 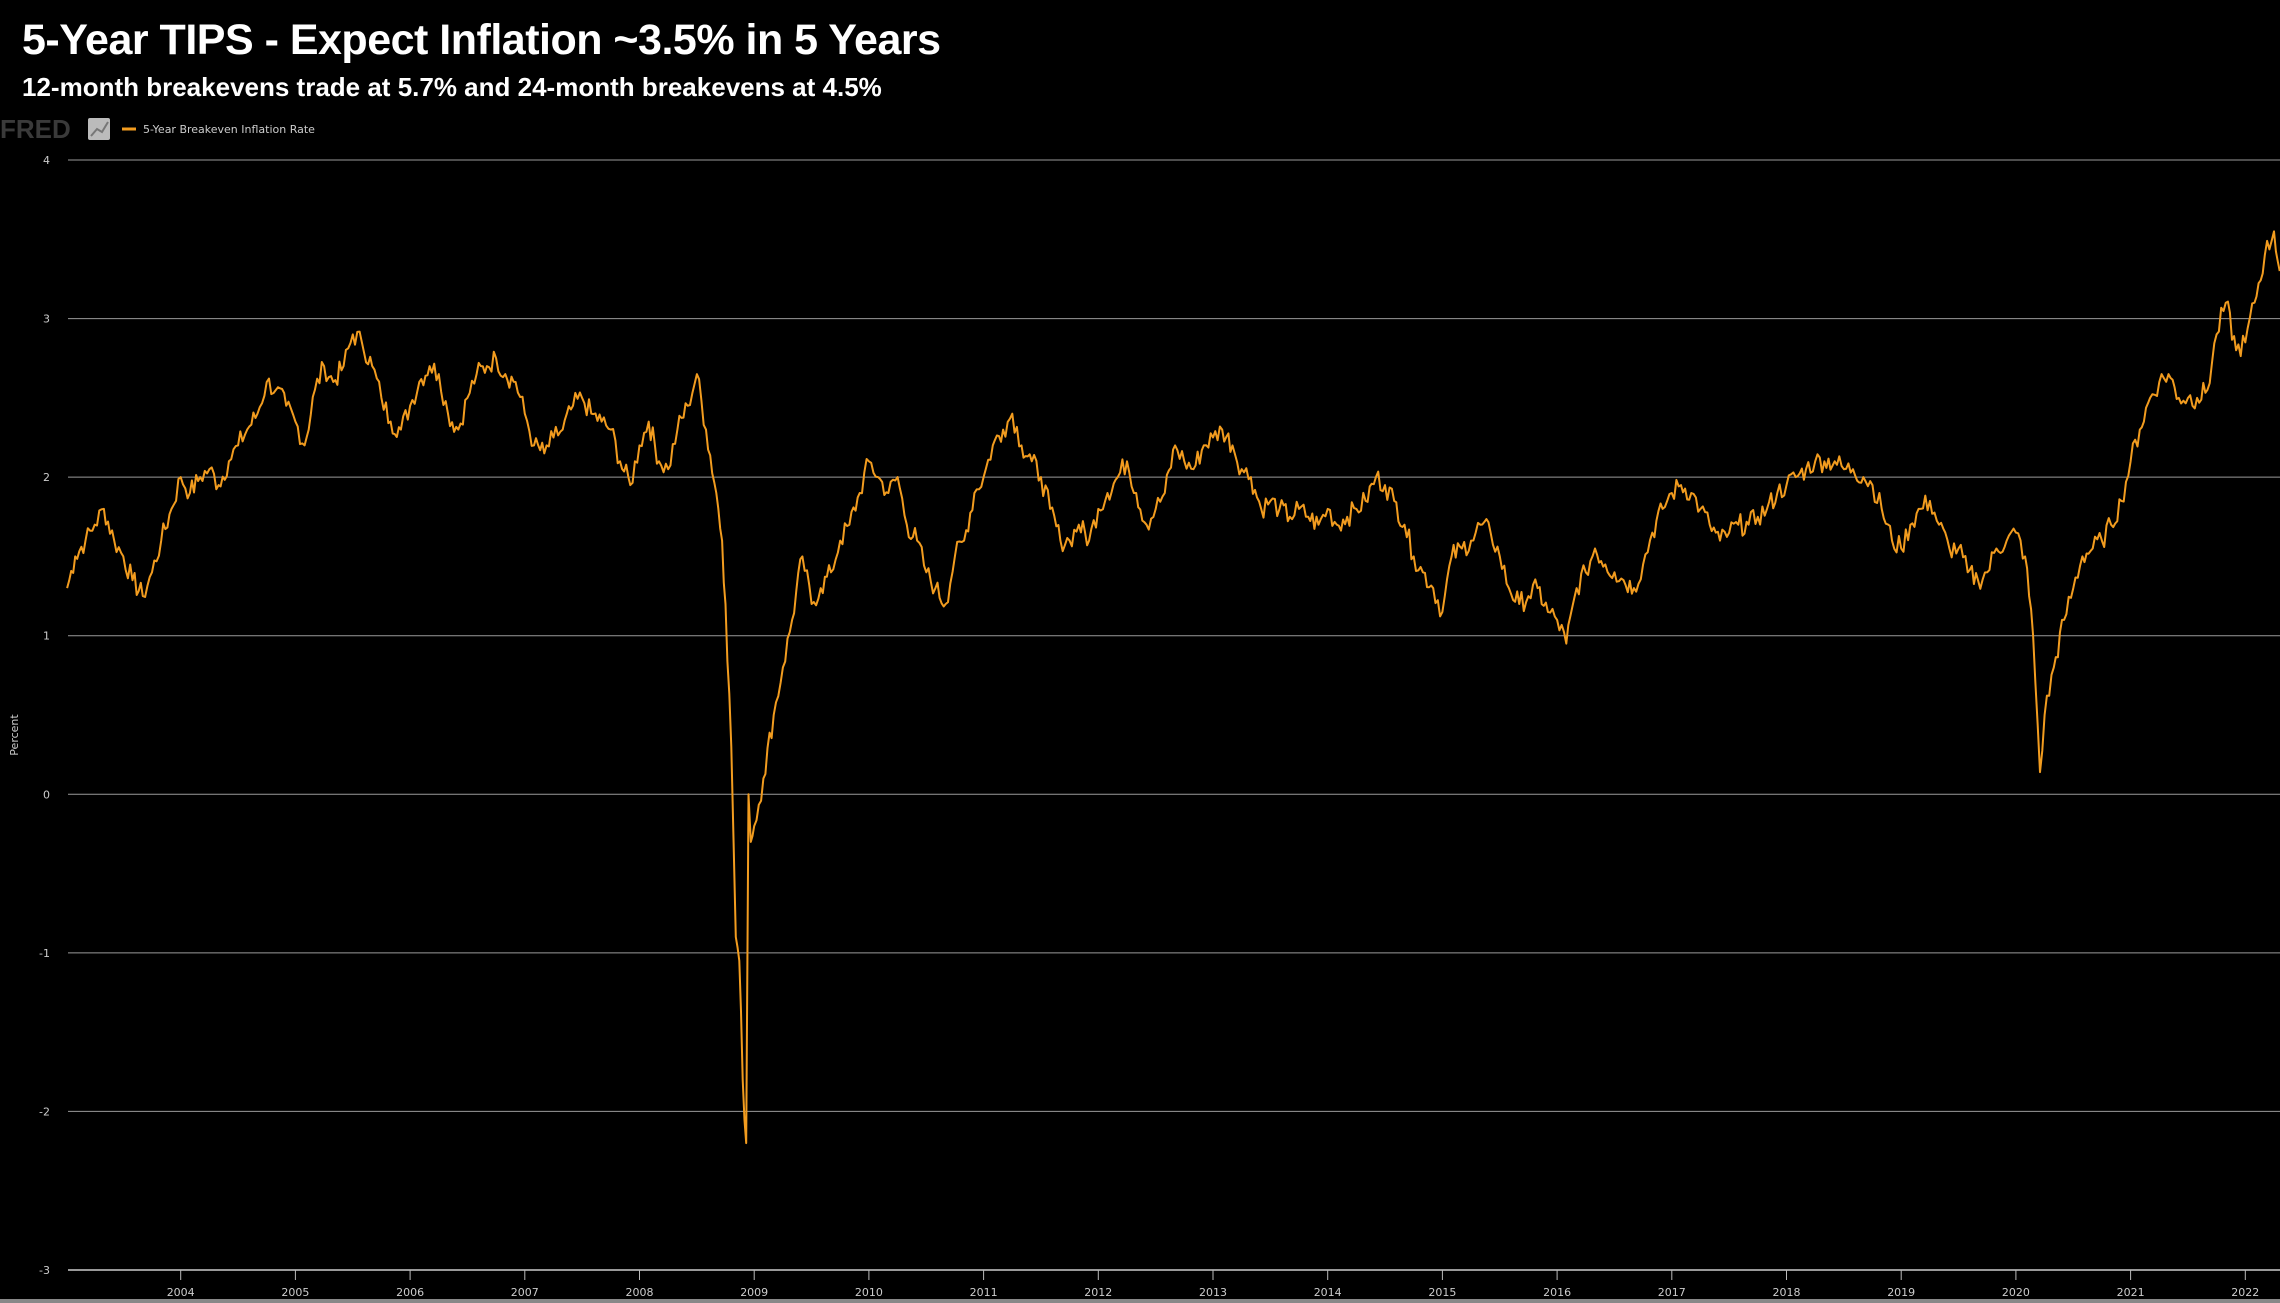 What do you see at coordinates (1098, 1292) in the screenshot?
I see `x-tick-label: 2012` at bounding box center [1098, 1292].